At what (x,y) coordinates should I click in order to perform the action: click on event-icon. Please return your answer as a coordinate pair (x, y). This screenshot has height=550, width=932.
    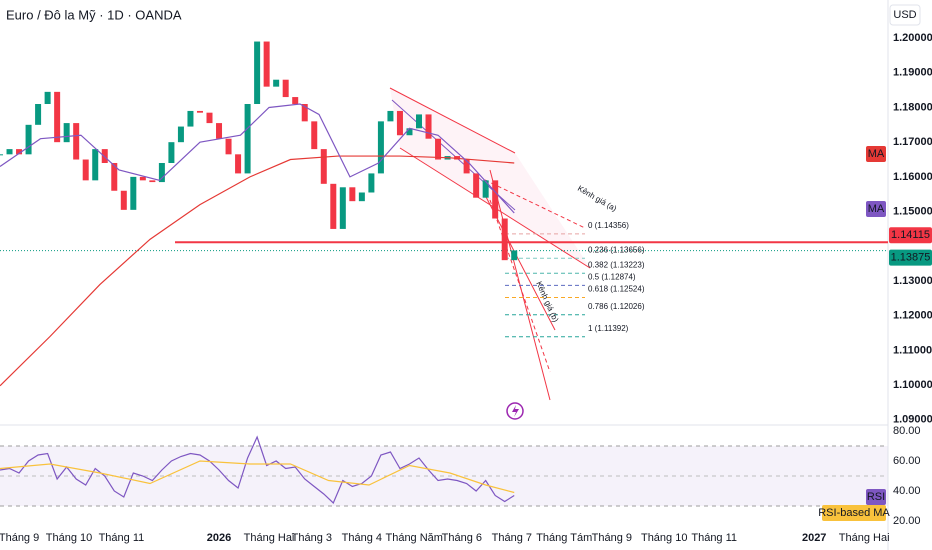
    Looking at the image, I should click on (515, 411).